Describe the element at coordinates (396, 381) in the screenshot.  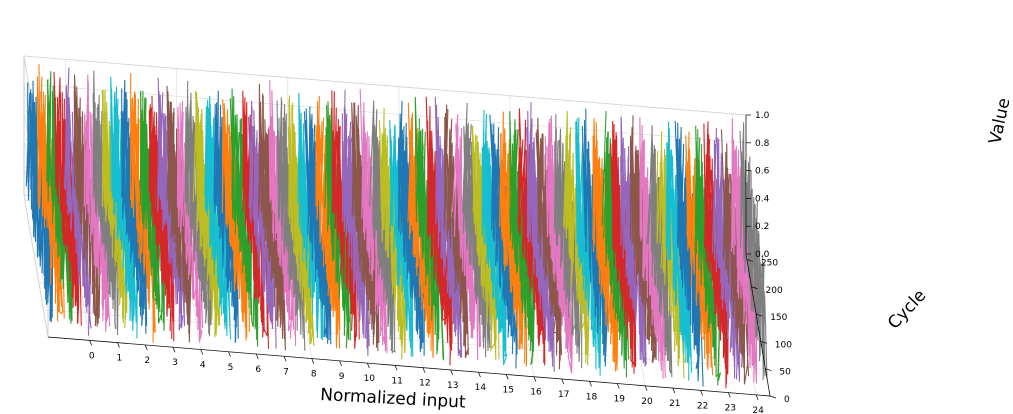
I see `x-tick-label: 11` at that location.